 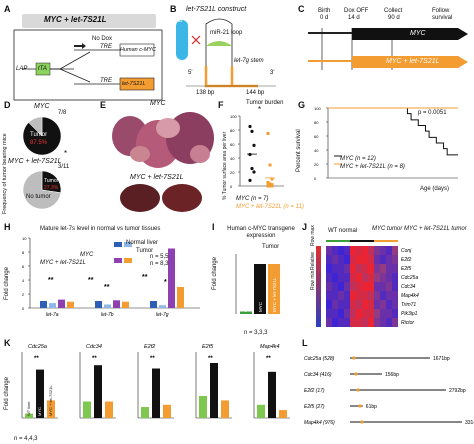 What do you see at coordinates (272, 73) in the screenshot?
I see `three-prime: 3'` at bounding box center [272, 73].